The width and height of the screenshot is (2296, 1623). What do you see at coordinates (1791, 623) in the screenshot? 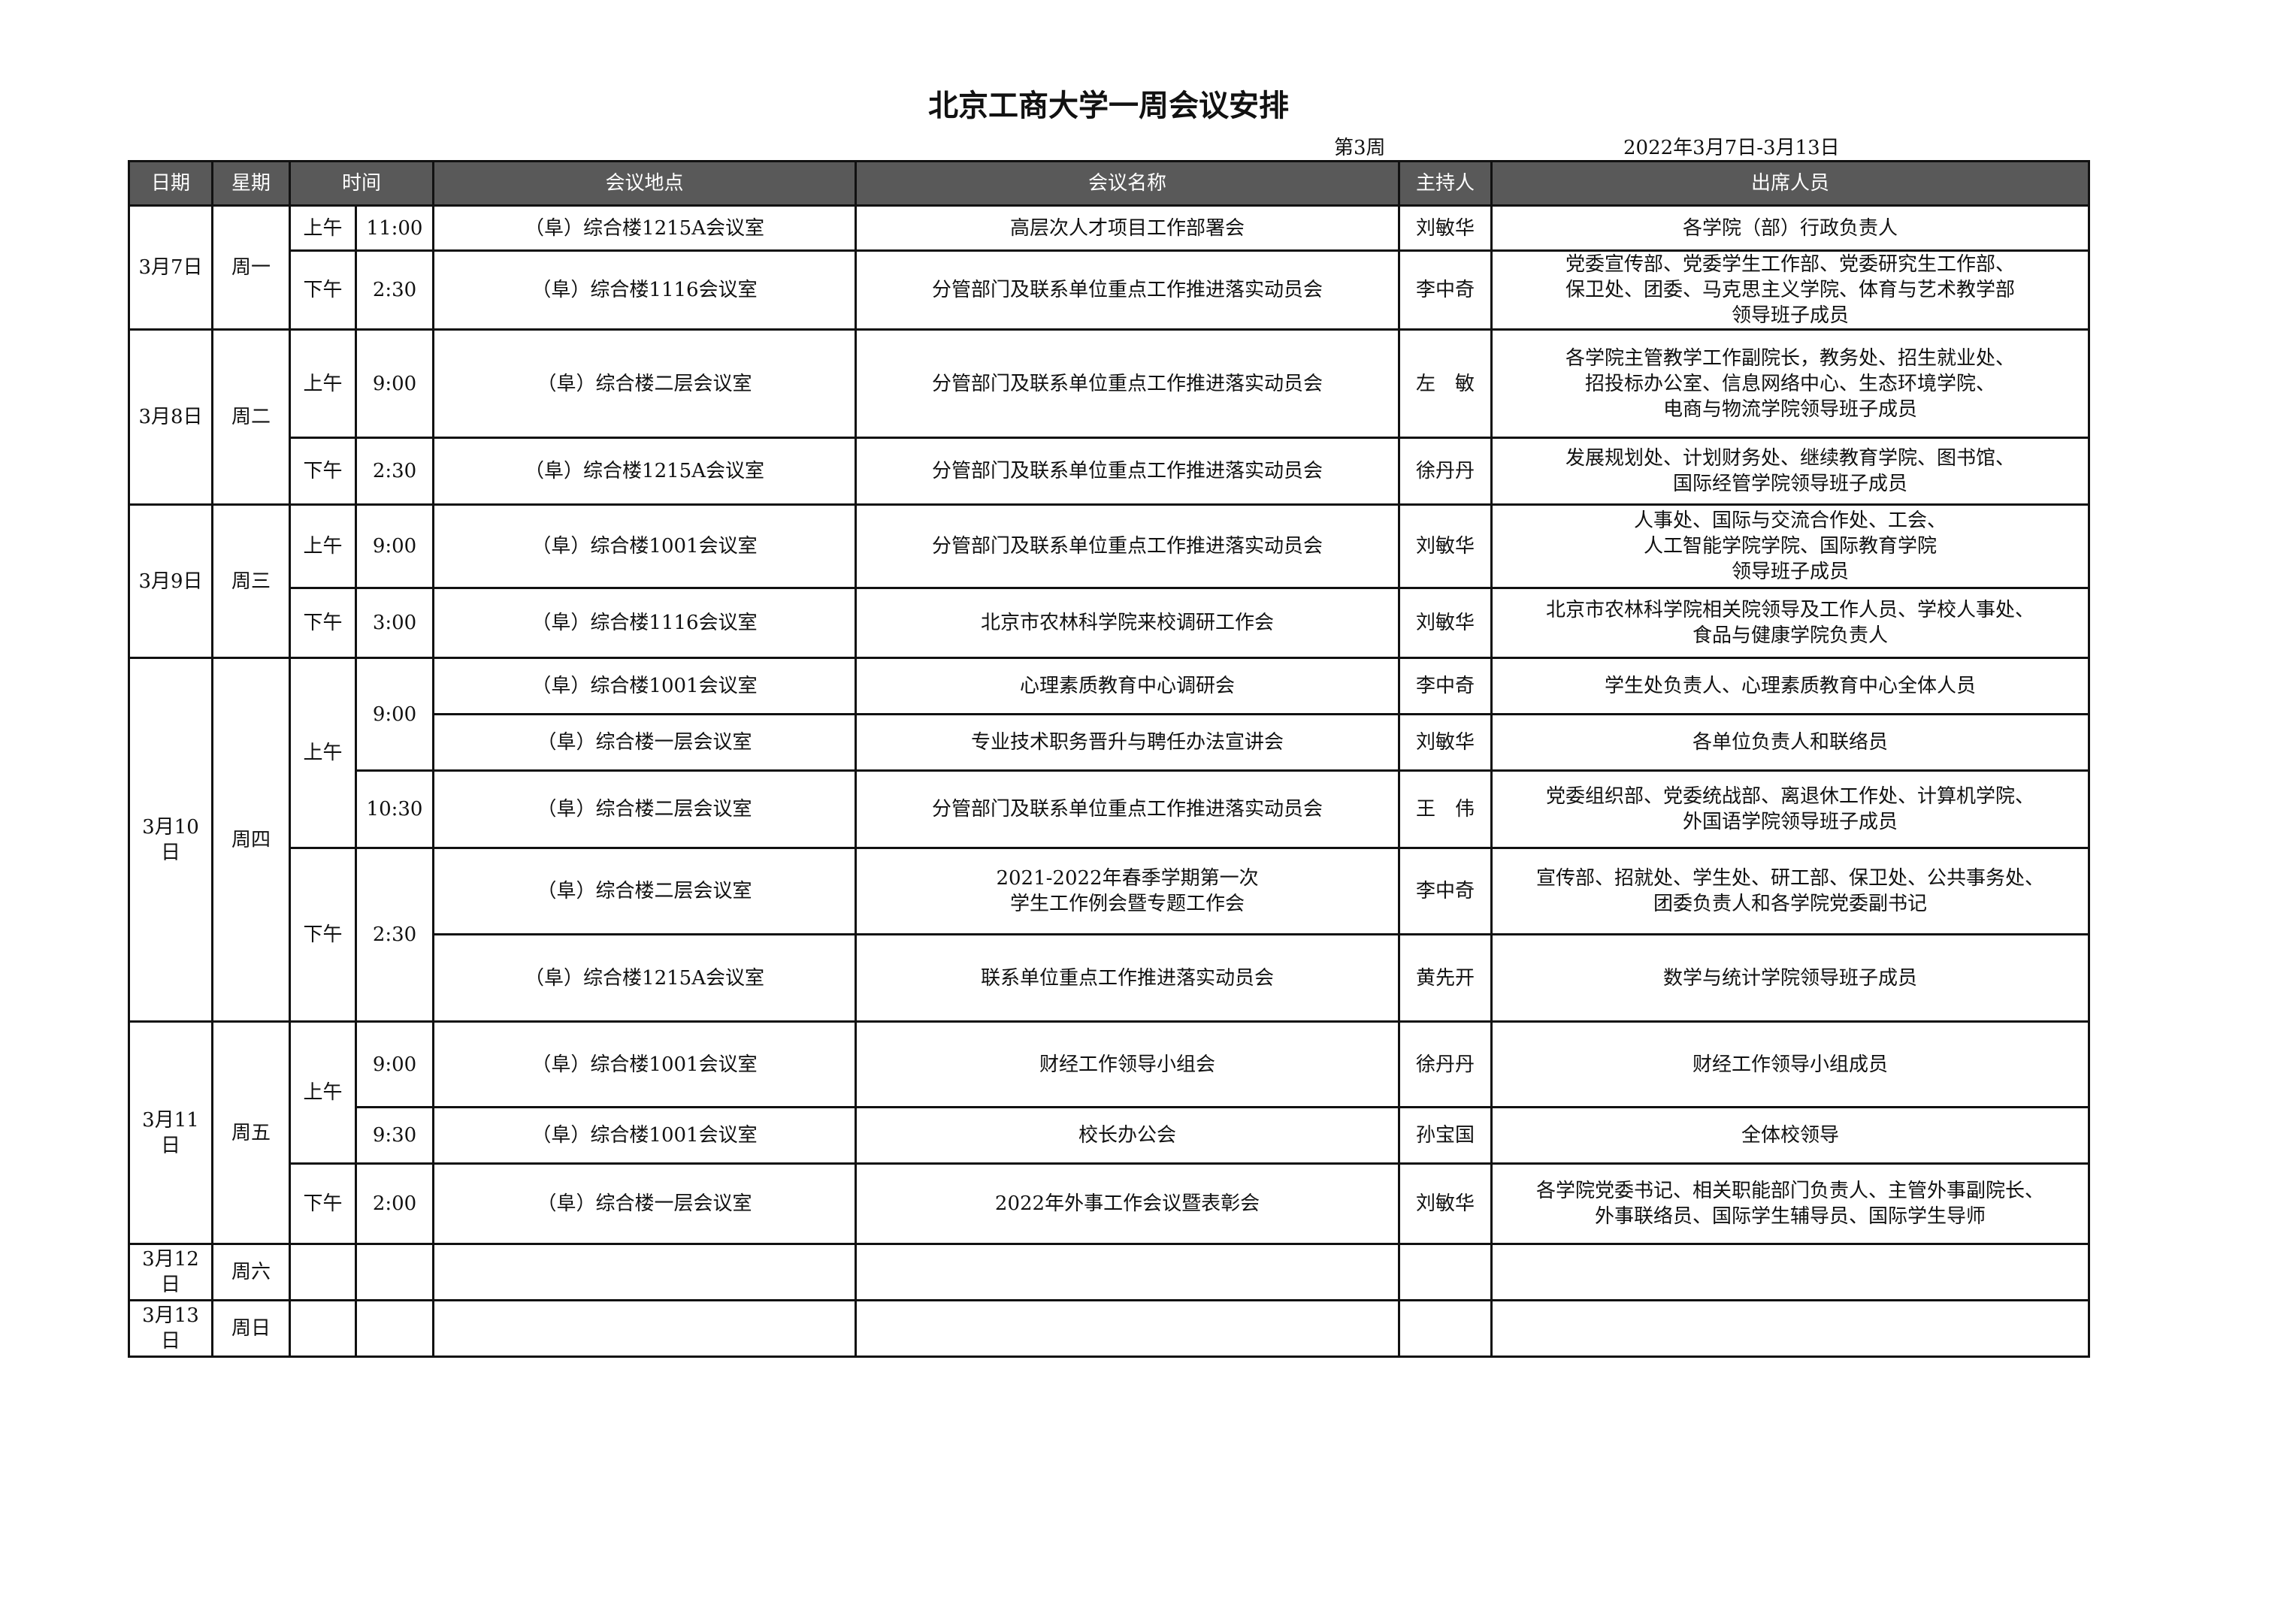
I see `attendees-cell: 北京市农林科学院相关院领导及工作人员、学校人事处、 食品与健康学院负责人` at bounding box center [1791, 623].